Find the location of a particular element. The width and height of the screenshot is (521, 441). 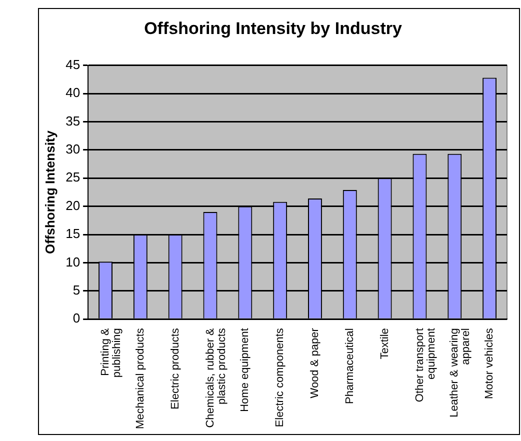

x-tick-label: Motor vehicles is located at coordinates (490, 364).